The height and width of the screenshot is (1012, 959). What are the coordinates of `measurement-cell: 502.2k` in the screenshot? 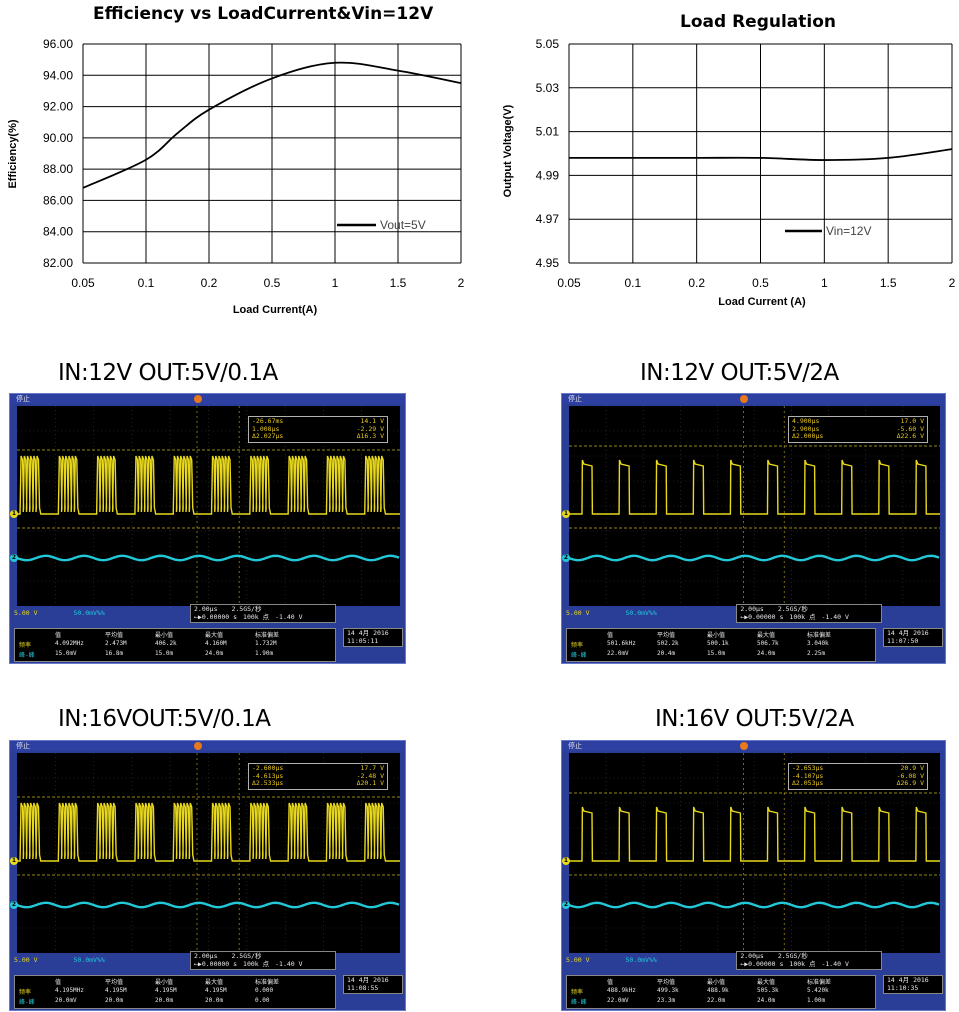 It's located at (668, 643).